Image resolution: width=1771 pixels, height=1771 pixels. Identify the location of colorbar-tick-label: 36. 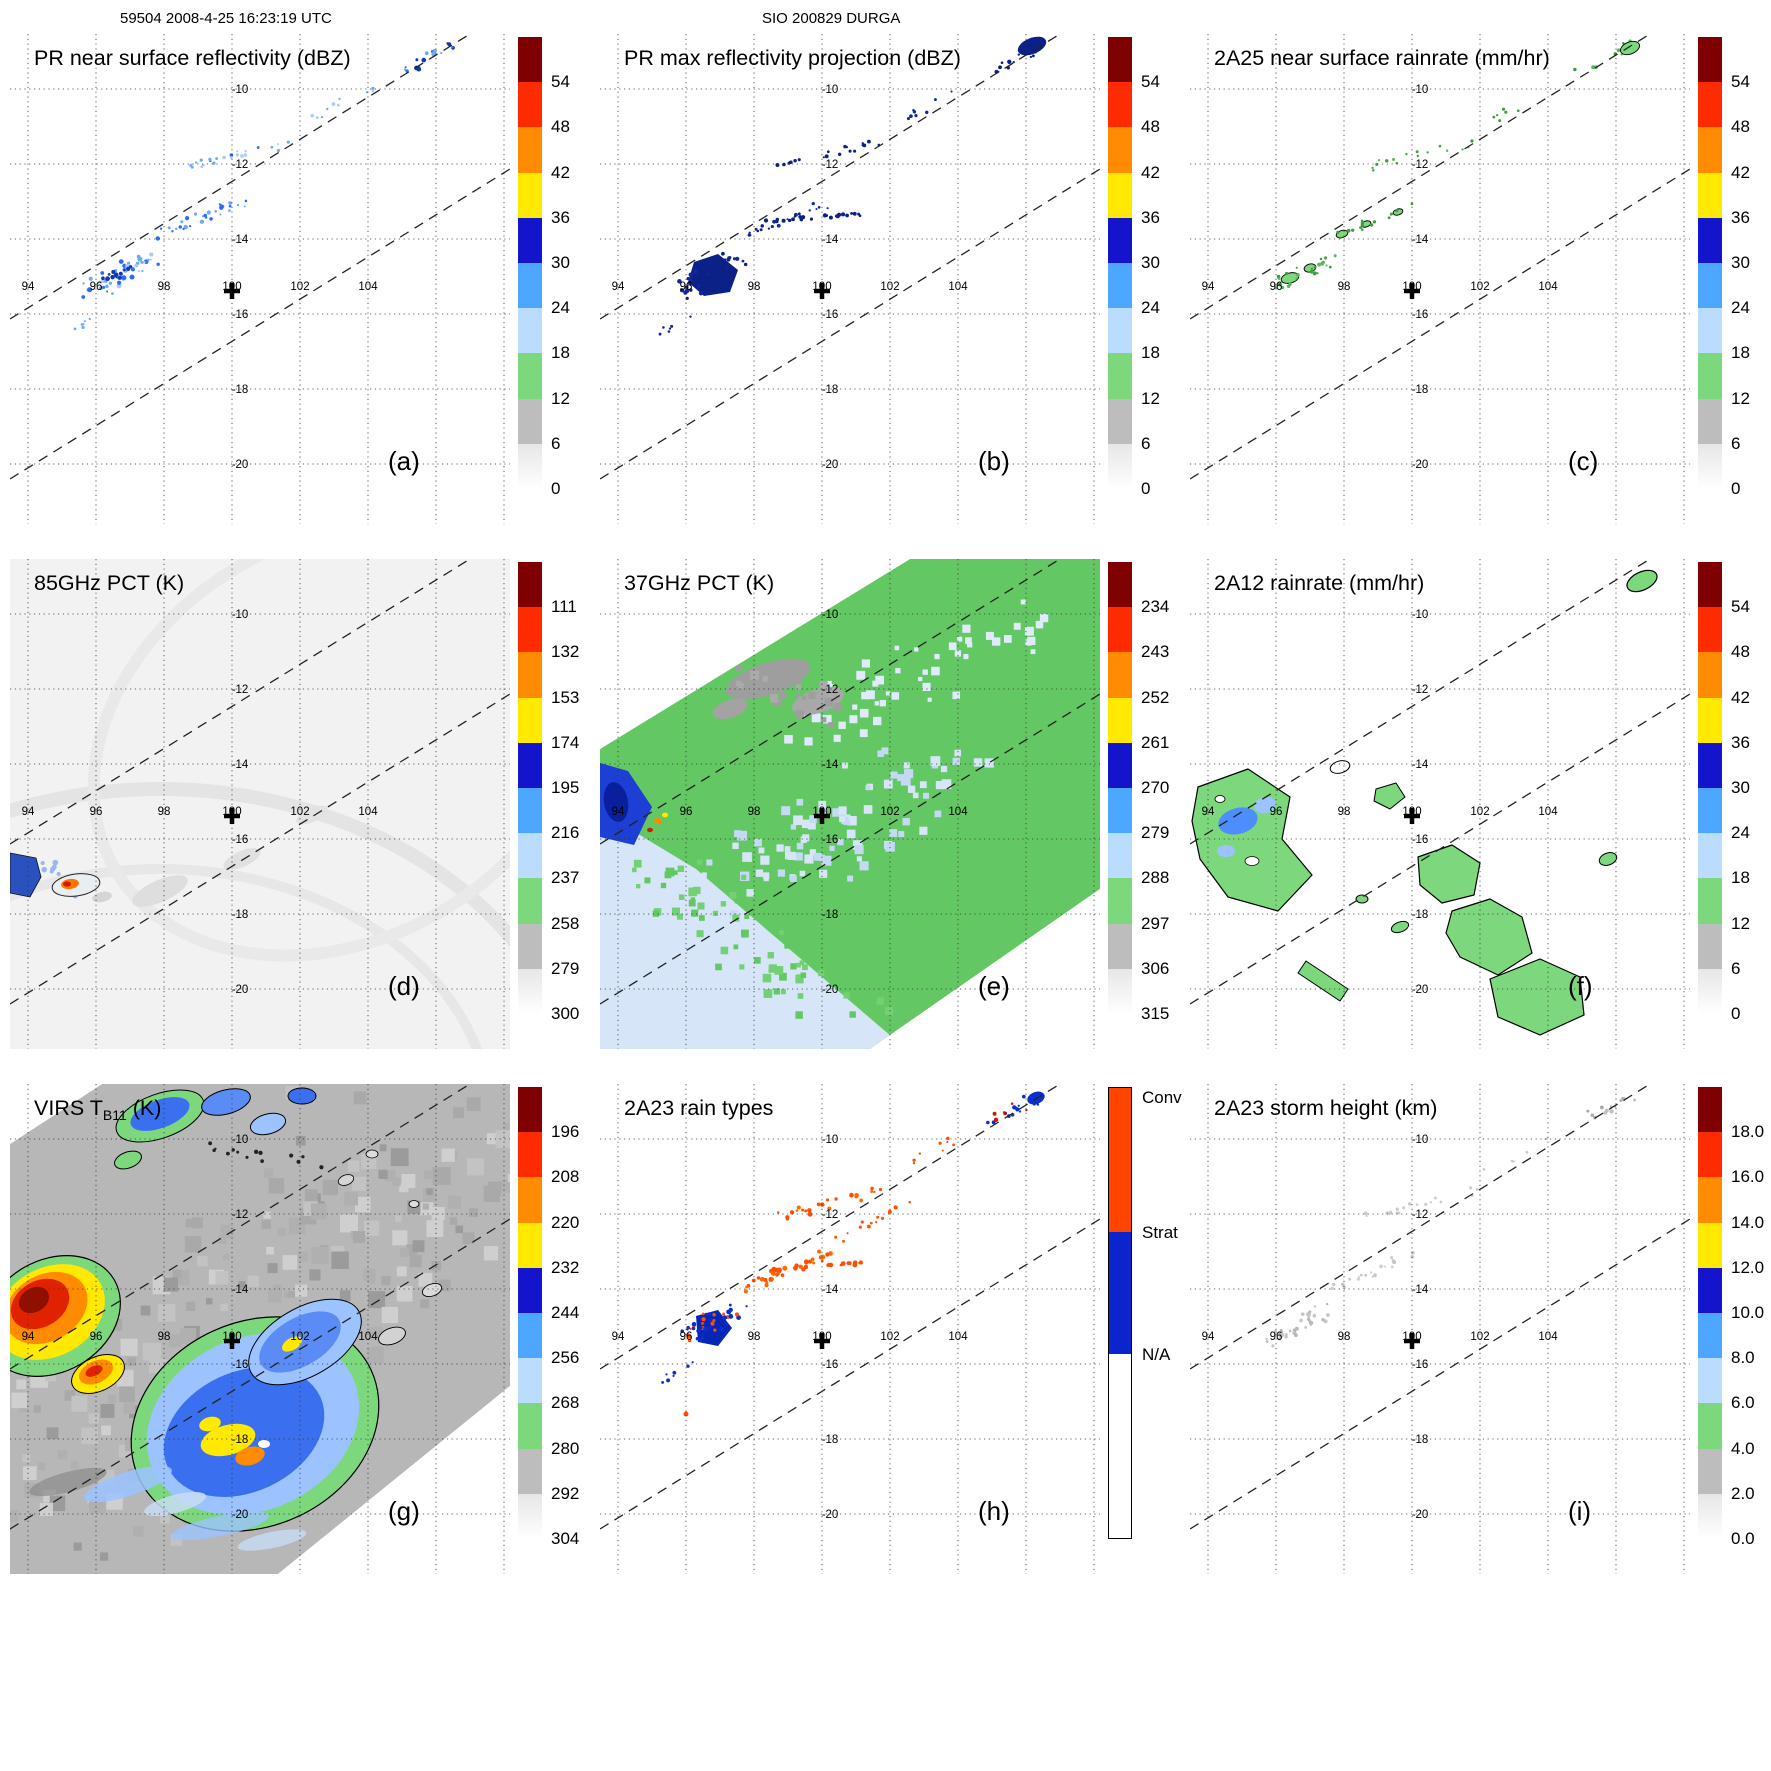
(1740, 217).